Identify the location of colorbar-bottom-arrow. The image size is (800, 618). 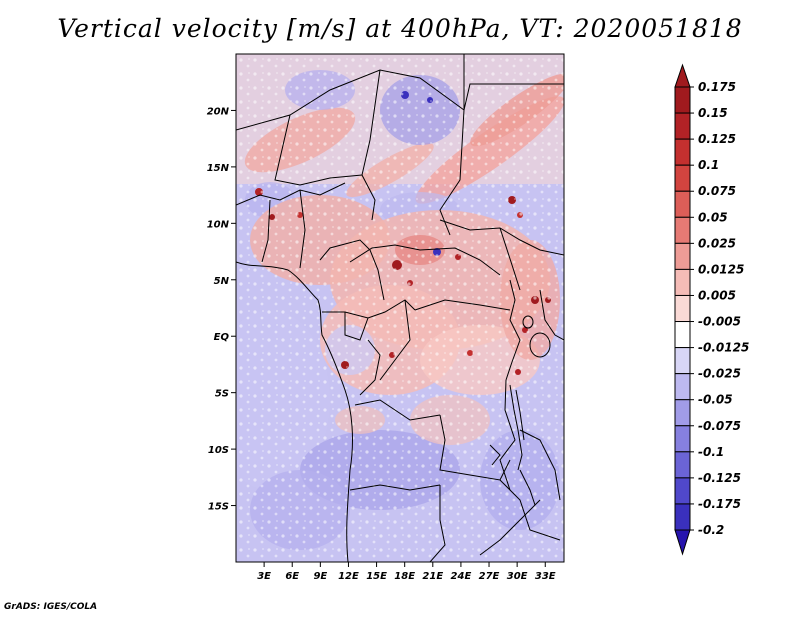
(682, 542).